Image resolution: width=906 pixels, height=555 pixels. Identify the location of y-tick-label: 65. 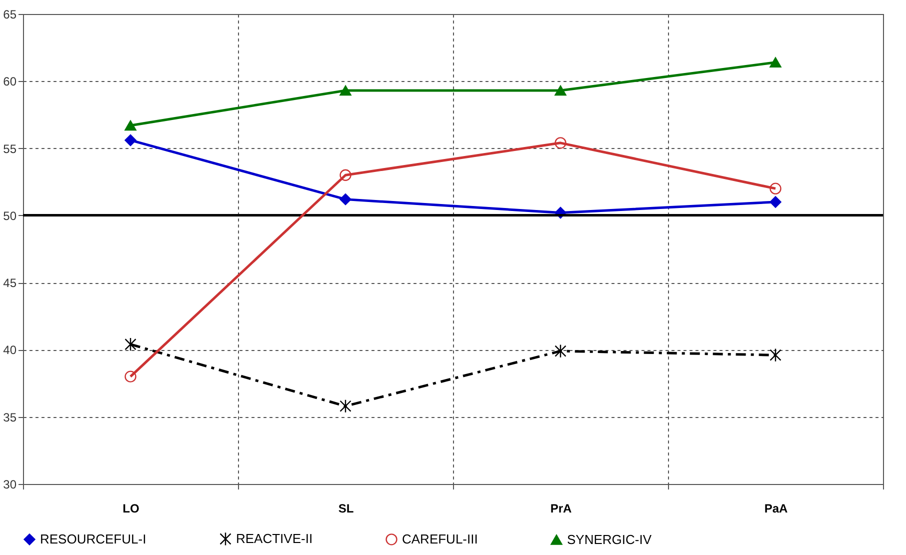
(10, 15).